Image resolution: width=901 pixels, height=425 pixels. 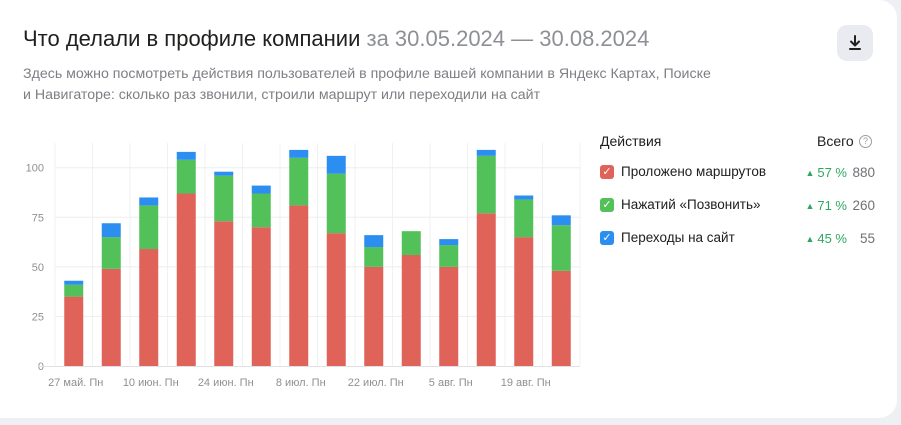 I want to click on legend-item: ✓ Нажатий «Позвонить» ▲ 71 % 260, so click(x=737, y=206).